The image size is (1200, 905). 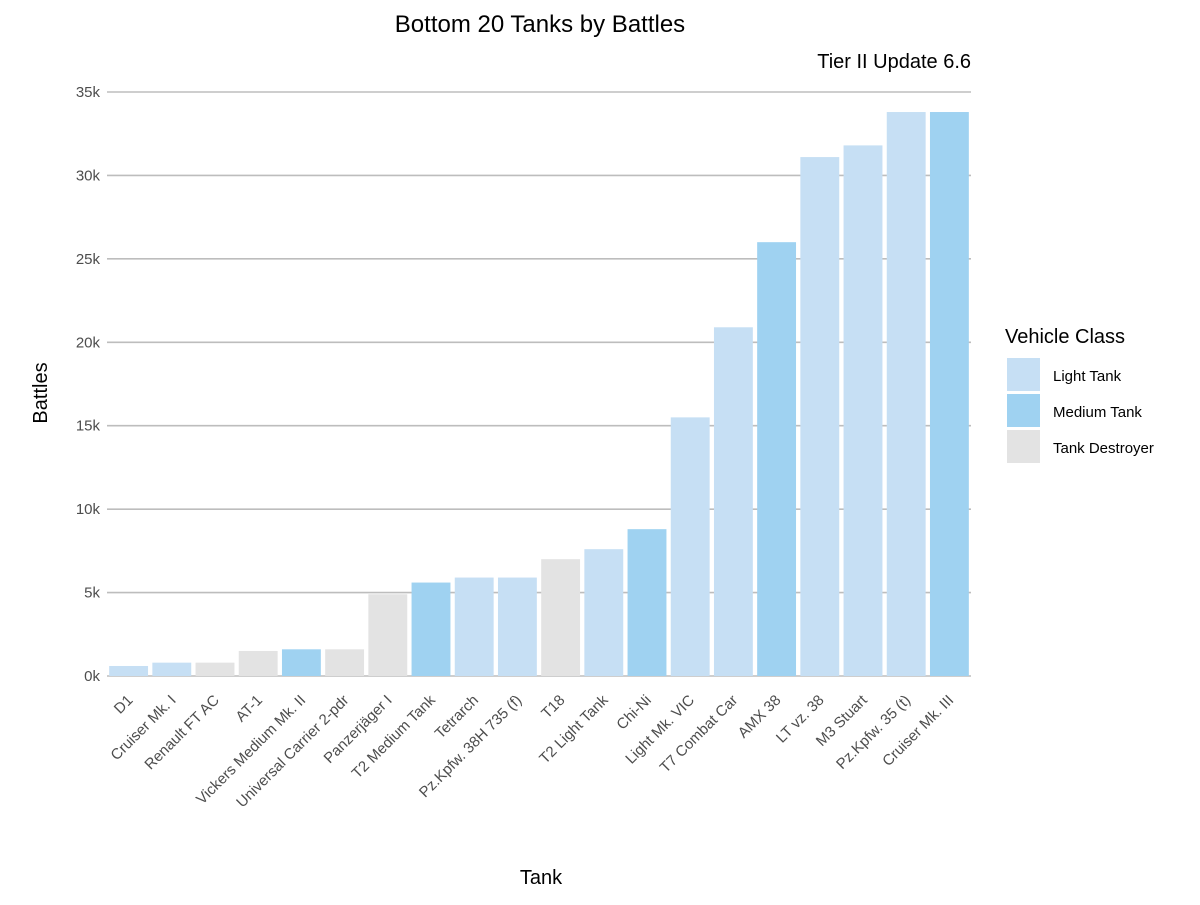 What do you see at coordinates (88, 509) in the screenshot?
I see `y-tick-label: 10k` at bounding box center [88, 509].